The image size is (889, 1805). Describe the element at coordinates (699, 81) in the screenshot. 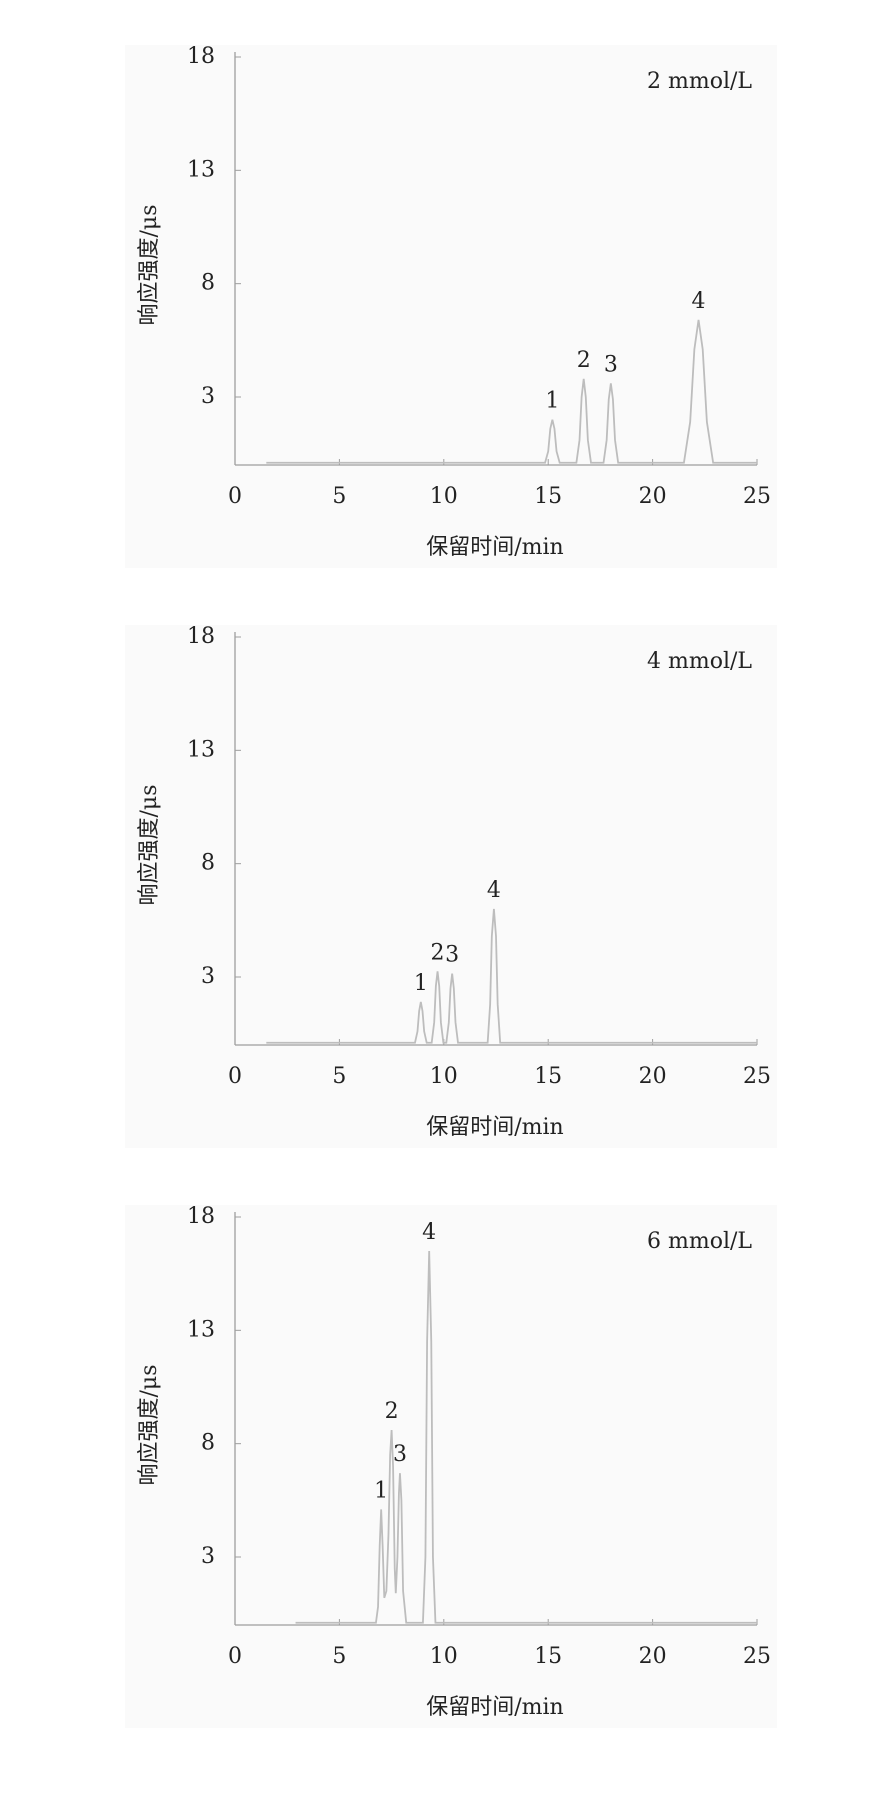

I see `concentration-label: 2 mmol/L` at that location.